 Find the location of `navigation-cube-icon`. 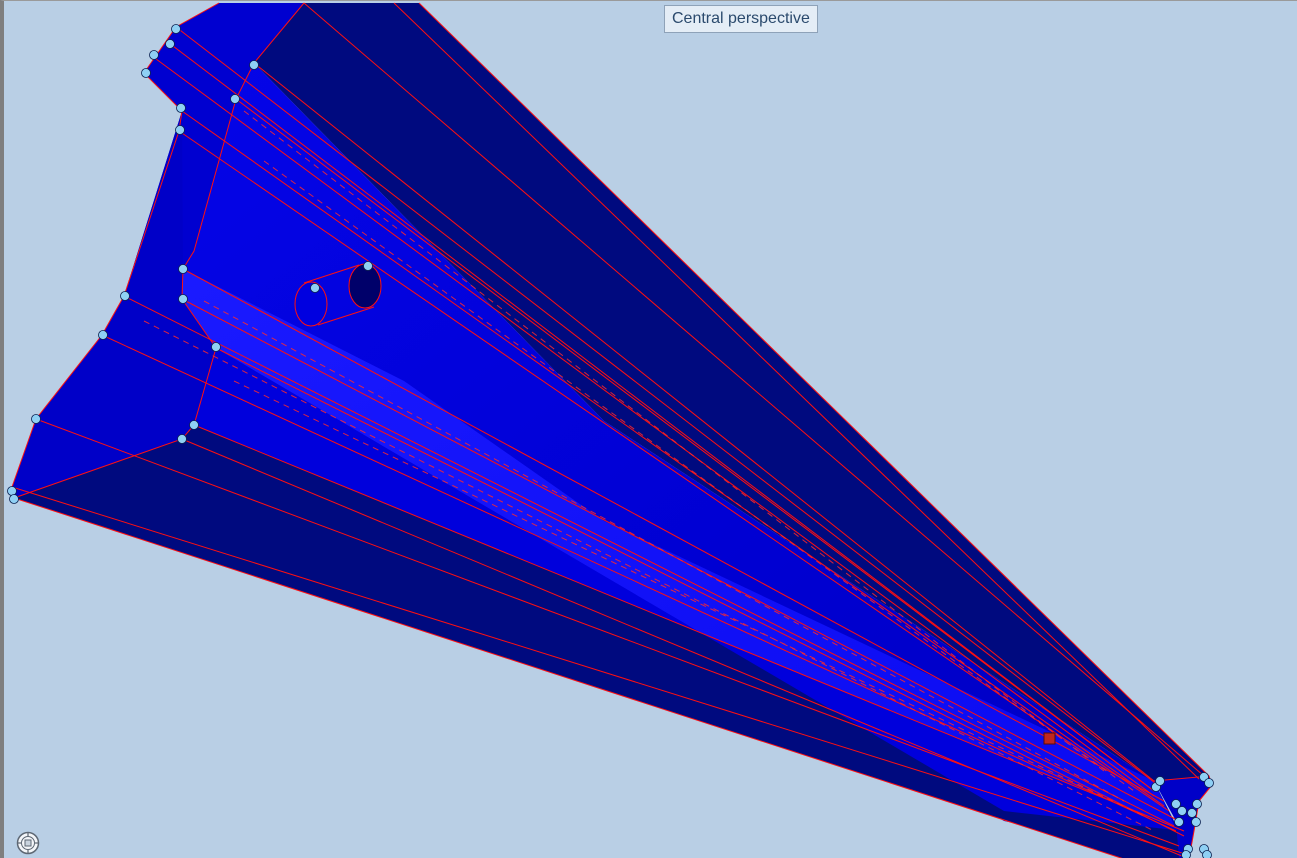

navigation-cube-icon is located at coordinates (28, 843).